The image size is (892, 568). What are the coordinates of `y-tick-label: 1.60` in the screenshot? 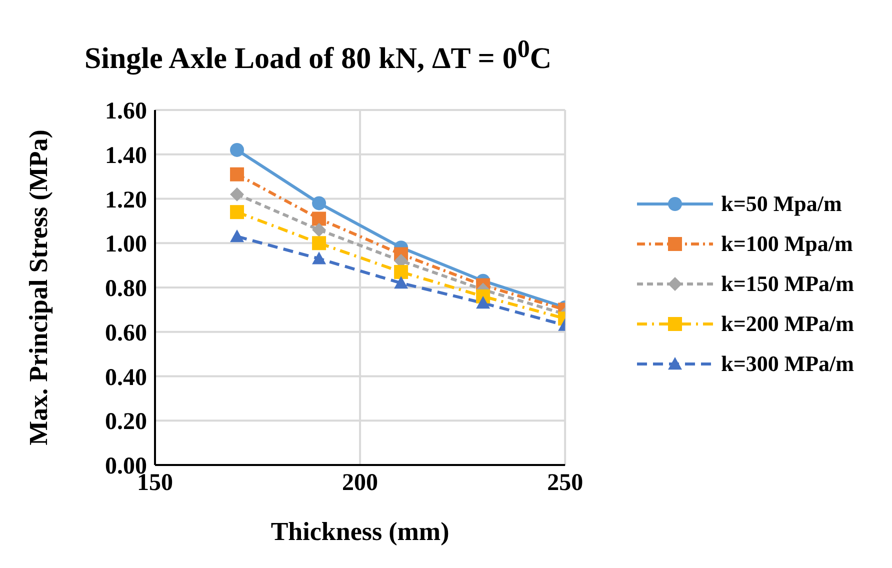 It's located at (126, 111).